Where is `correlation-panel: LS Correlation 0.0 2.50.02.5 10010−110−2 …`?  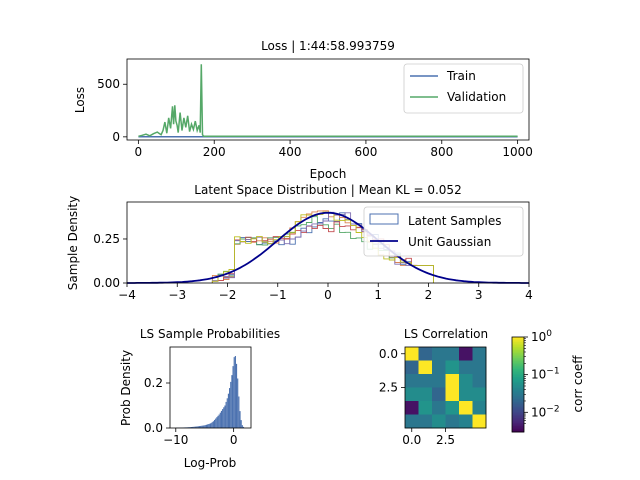
correlation-panel: LS Correlation 0.0 2.50.02.5 10010−110−2 … is located at coordinates (482, 387).